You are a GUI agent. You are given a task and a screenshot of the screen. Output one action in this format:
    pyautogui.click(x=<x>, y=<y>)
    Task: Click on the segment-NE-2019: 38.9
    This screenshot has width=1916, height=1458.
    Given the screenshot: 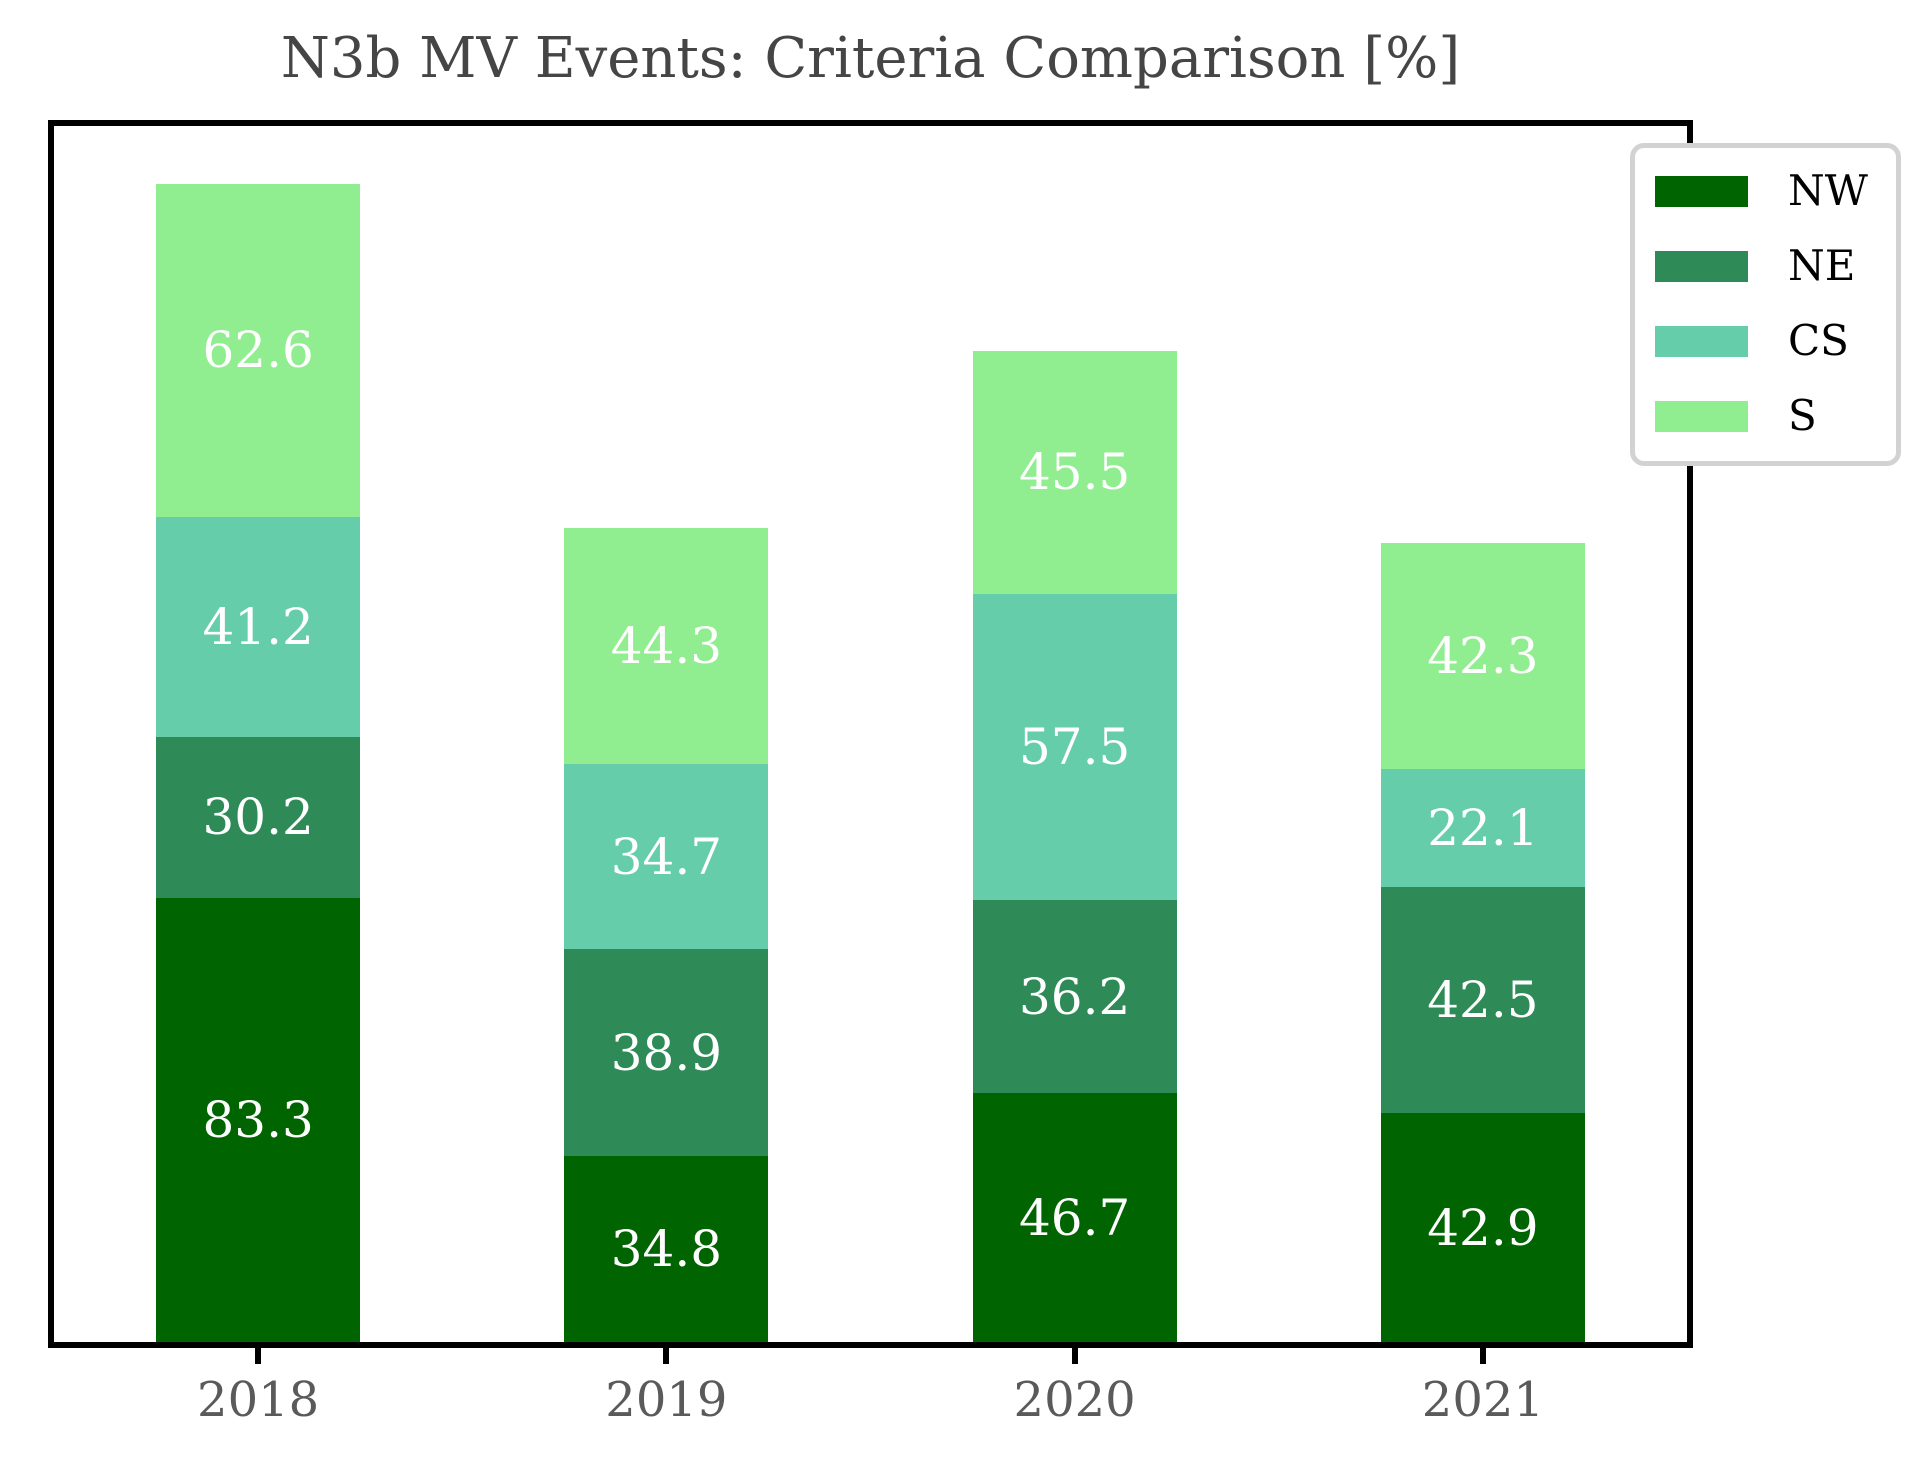 What is the action you would take?
    pyautogui.click(x=666, y=1053)
    